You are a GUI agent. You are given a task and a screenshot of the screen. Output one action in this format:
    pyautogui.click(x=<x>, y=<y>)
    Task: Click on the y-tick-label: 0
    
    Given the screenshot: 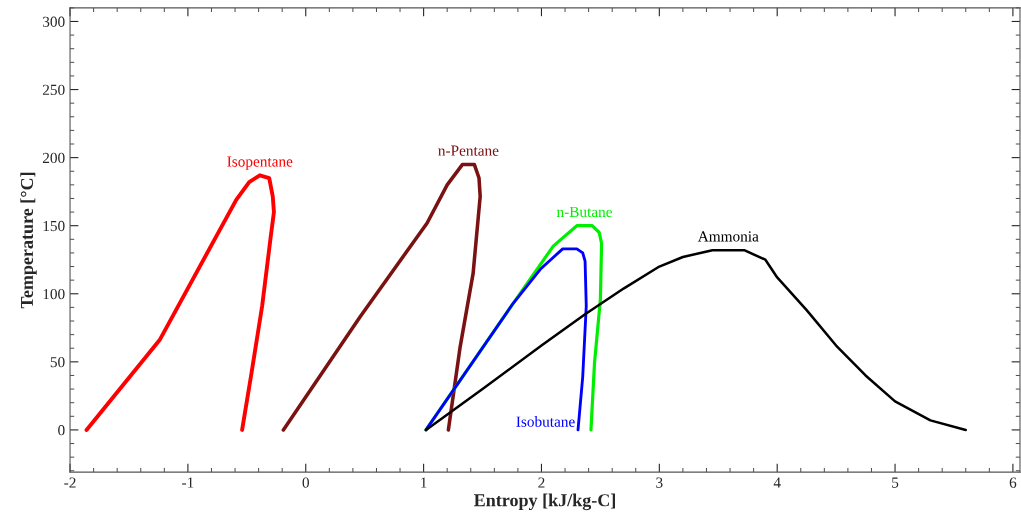 What is the action you would take?
    pyautogui.click(x=61, y=430)
    